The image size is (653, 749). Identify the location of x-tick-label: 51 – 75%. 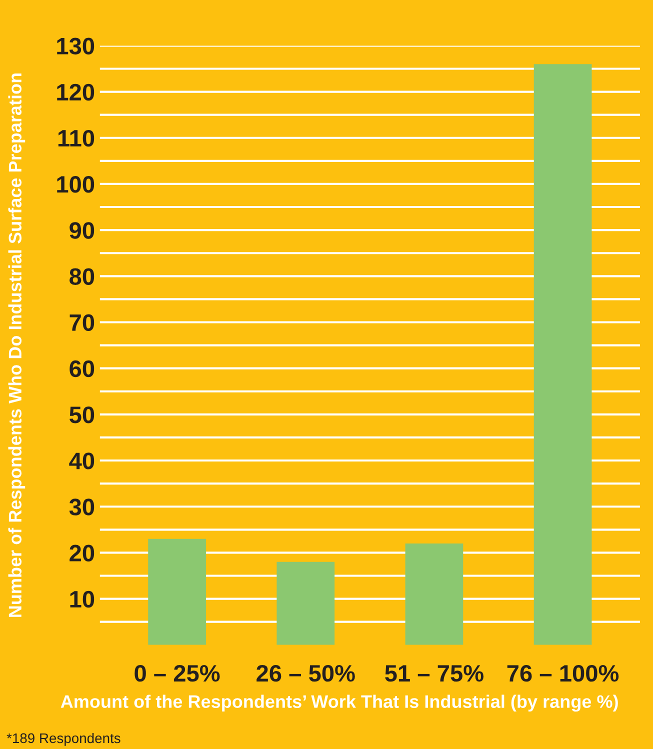
(434, 673).